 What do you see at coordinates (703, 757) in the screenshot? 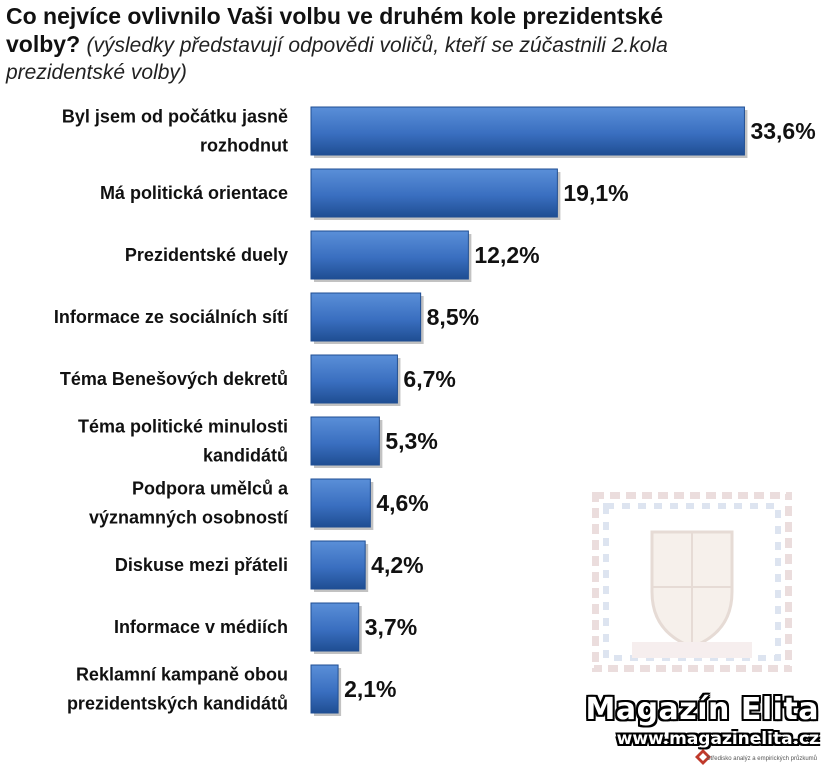
I see `brand-logo-icon` at bounding box center [703, 757].